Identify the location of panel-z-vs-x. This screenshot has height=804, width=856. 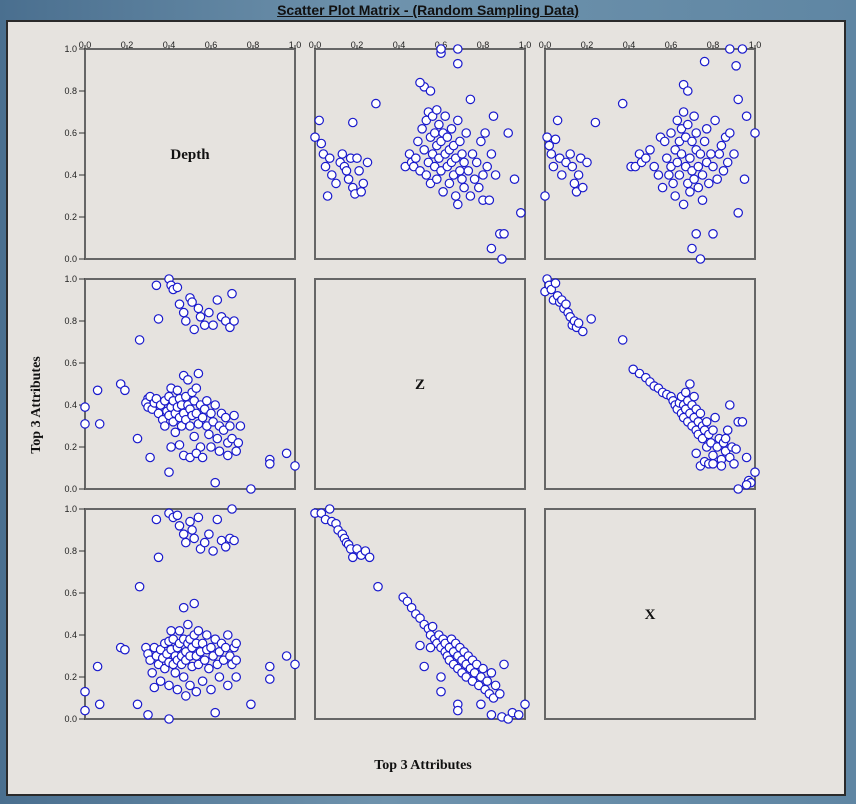
(650, 384).